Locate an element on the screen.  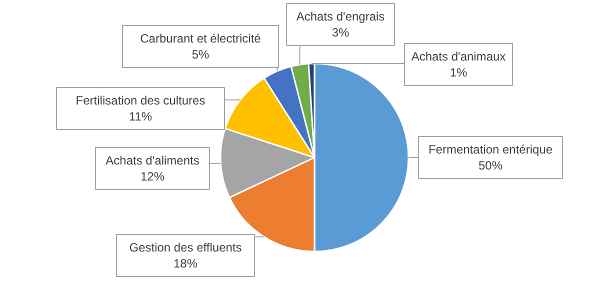
slice-label: Achats d'engrais is located at coordinates (340, 17).